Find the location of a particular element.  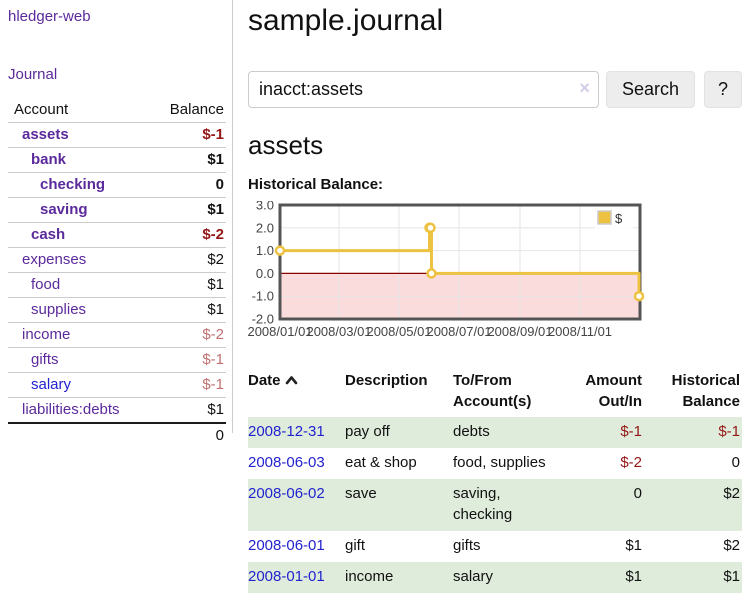

register-date-link: 2008-12-31 is located at coordinates (286, 431).